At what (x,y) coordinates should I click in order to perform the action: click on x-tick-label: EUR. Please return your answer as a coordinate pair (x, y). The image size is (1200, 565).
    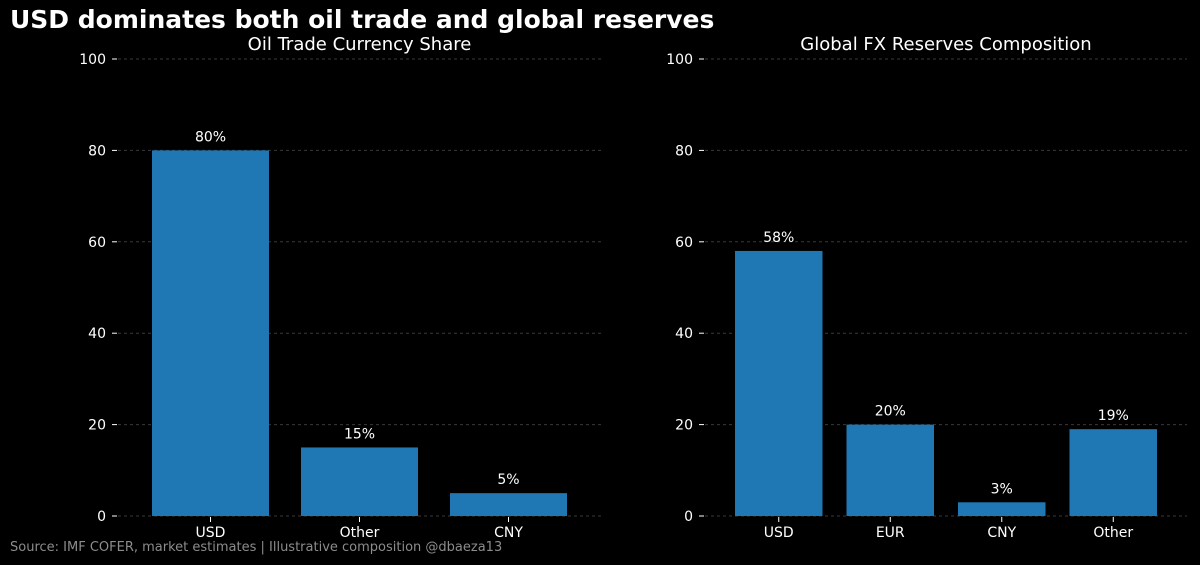
    Looking at the image, I should click on (890, 533).